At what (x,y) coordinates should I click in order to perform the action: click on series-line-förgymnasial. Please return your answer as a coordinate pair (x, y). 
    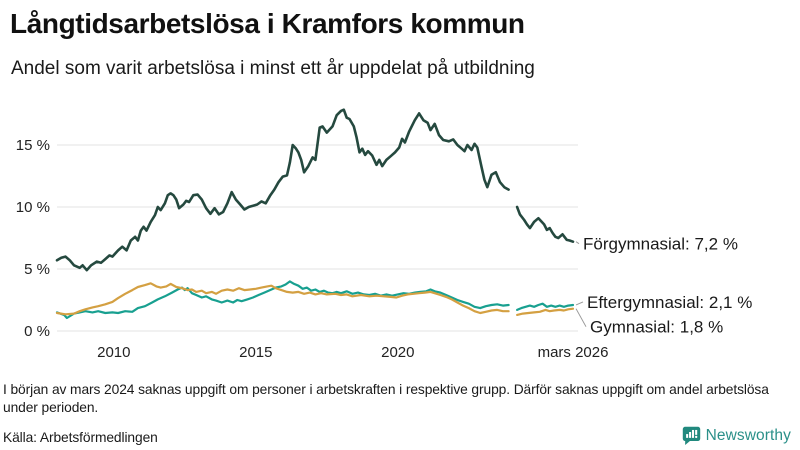
    Looking at the image, I should click on (545, 224).